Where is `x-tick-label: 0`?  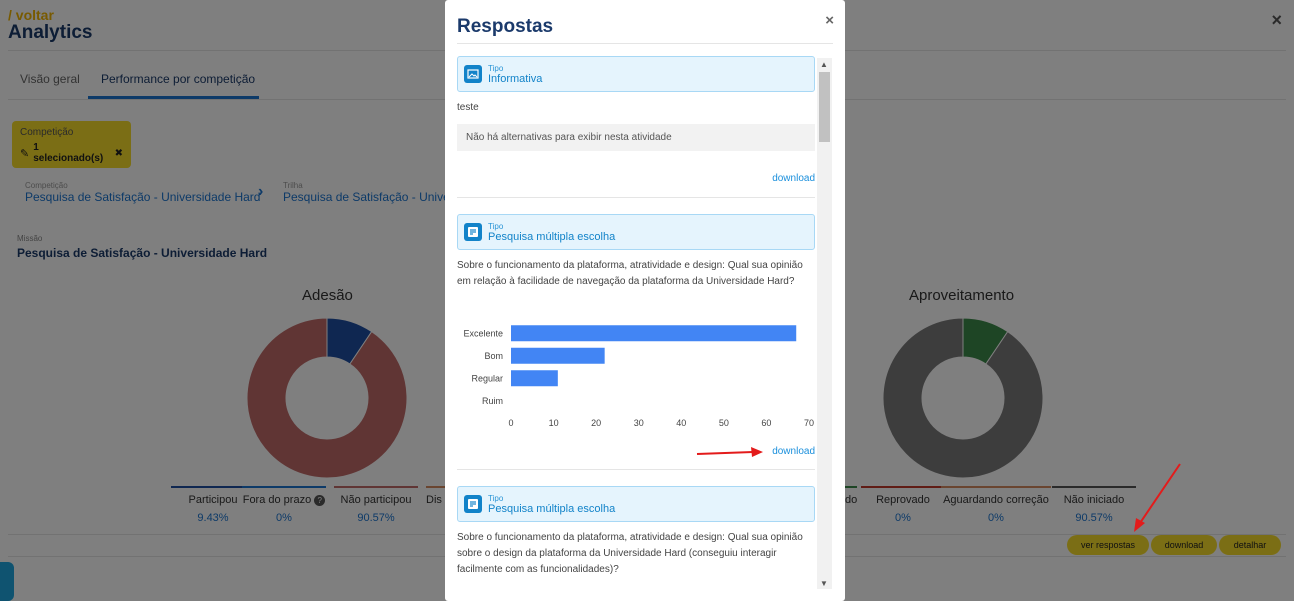 x-tick-label: 0 is located at coordinates (510, 423).